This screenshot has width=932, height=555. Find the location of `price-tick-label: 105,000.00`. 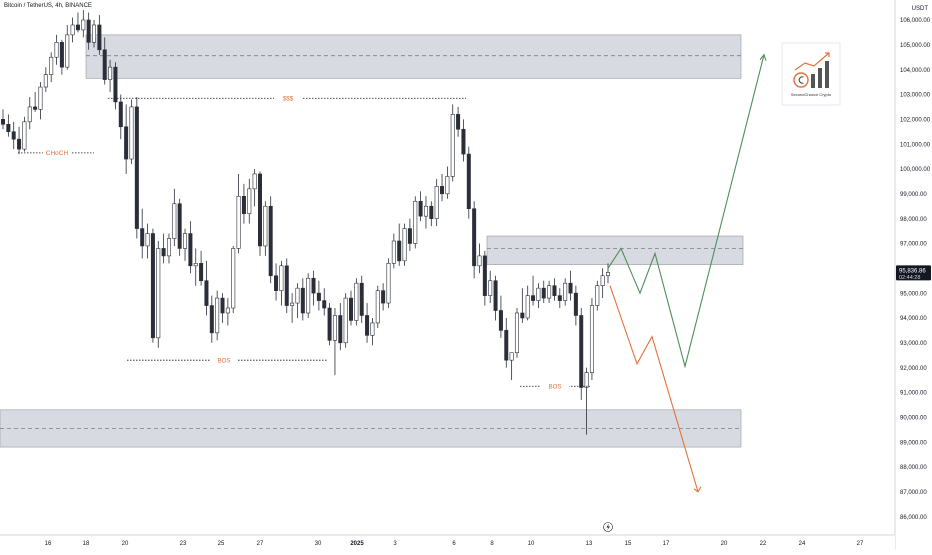

price-tick-label: 105,000.00 is located at coordinates (915, 46).